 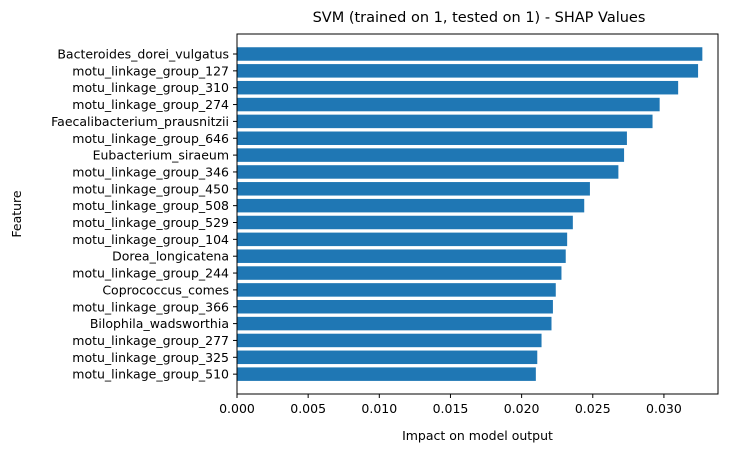 I want to click on y-tick-label: motu_linkage_group_346, so click(x=150, y=171).